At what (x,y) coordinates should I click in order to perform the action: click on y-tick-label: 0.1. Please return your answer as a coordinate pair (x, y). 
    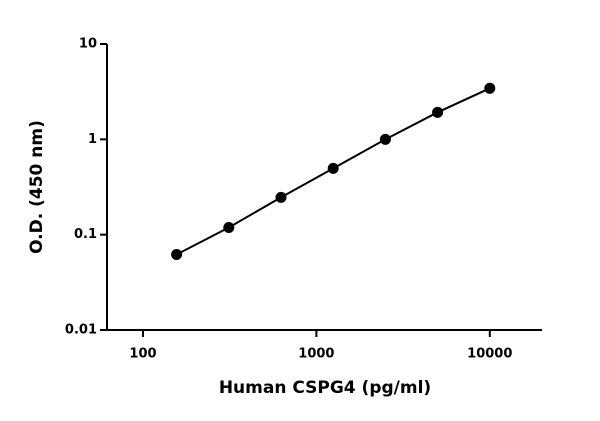
    Looking at the image, I should click on (85, 234).